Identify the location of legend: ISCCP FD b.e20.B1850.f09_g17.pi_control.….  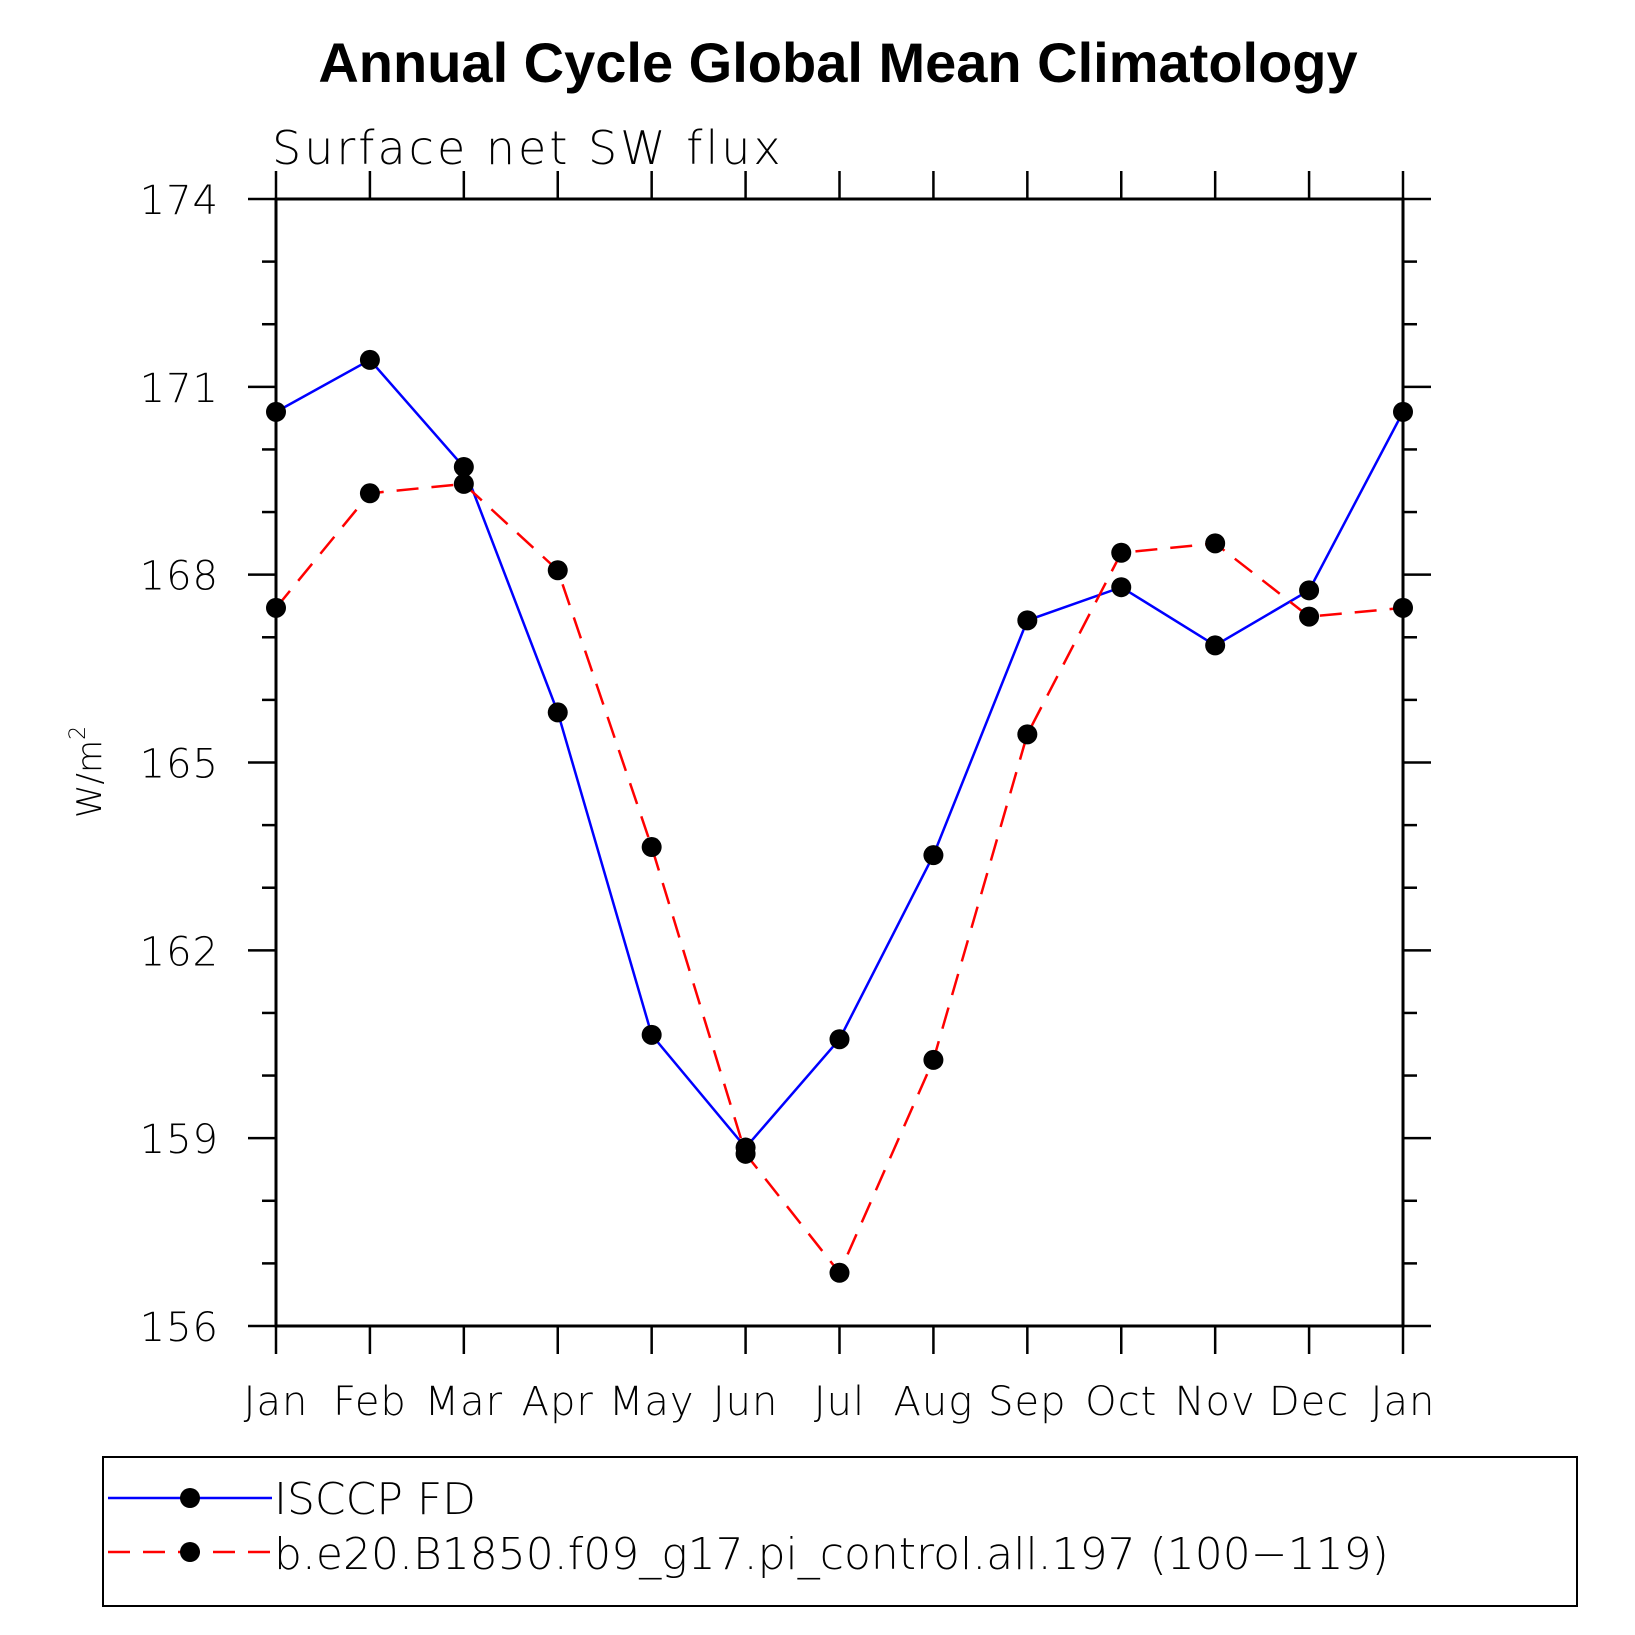
(840, 1531).